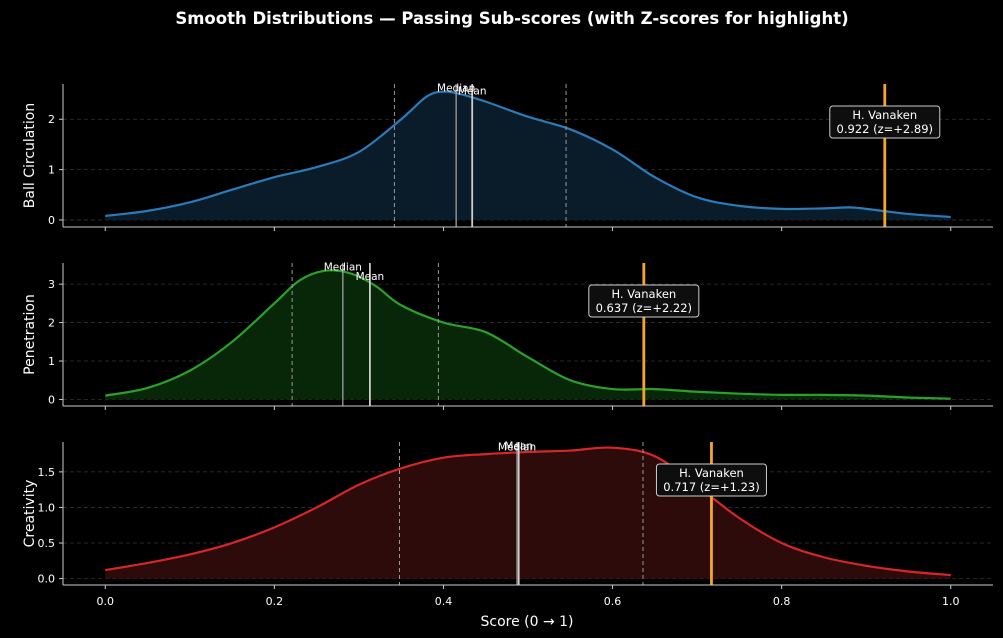 The height and width of the screenshot is (638, 1003). What do you see at coordinates (444, 601) in the screenshot?
I see `x-tick-label: 0.4` at bounding box center [444, 601].